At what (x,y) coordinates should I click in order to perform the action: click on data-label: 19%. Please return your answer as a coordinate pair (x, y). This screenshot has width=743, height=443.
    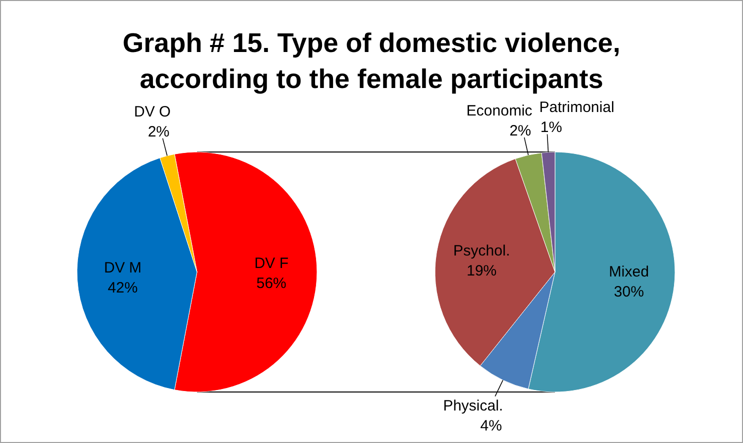
    Looking at the image, I should click on (481, 271).